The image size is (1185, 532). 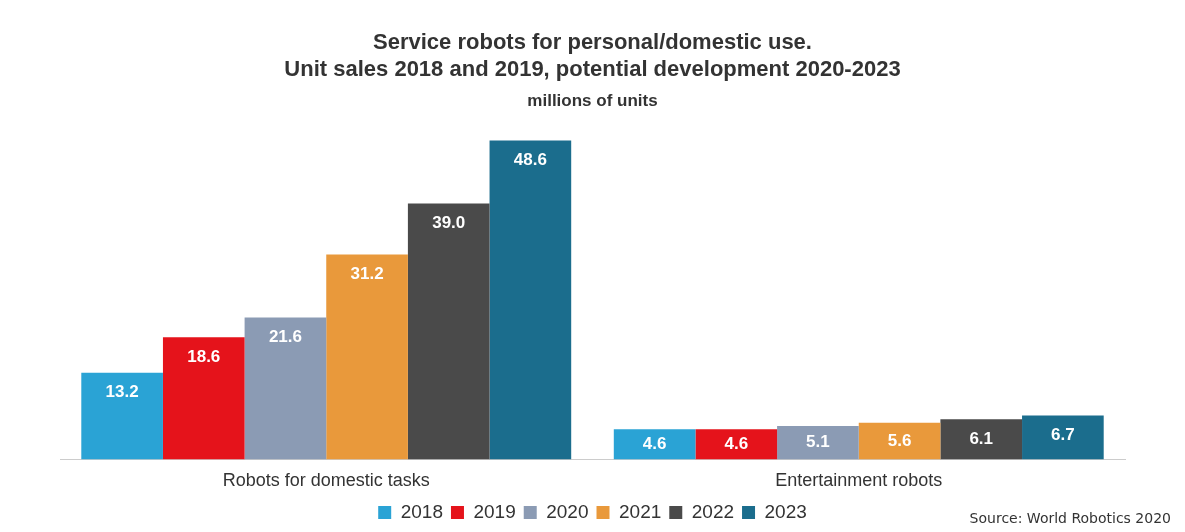 I want to click on data-label: 5.6, so click(x=899, y=440).